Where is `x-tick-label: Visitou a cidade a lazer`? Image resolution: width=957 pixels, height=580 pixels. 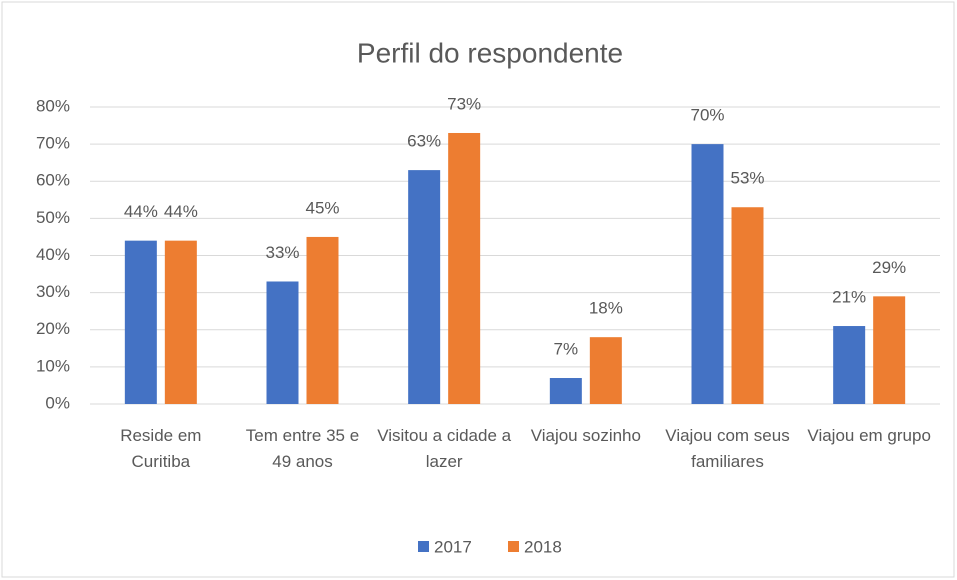 x-tick-label: Visitou a cidade a lazer is located at coordinates (444, 448).